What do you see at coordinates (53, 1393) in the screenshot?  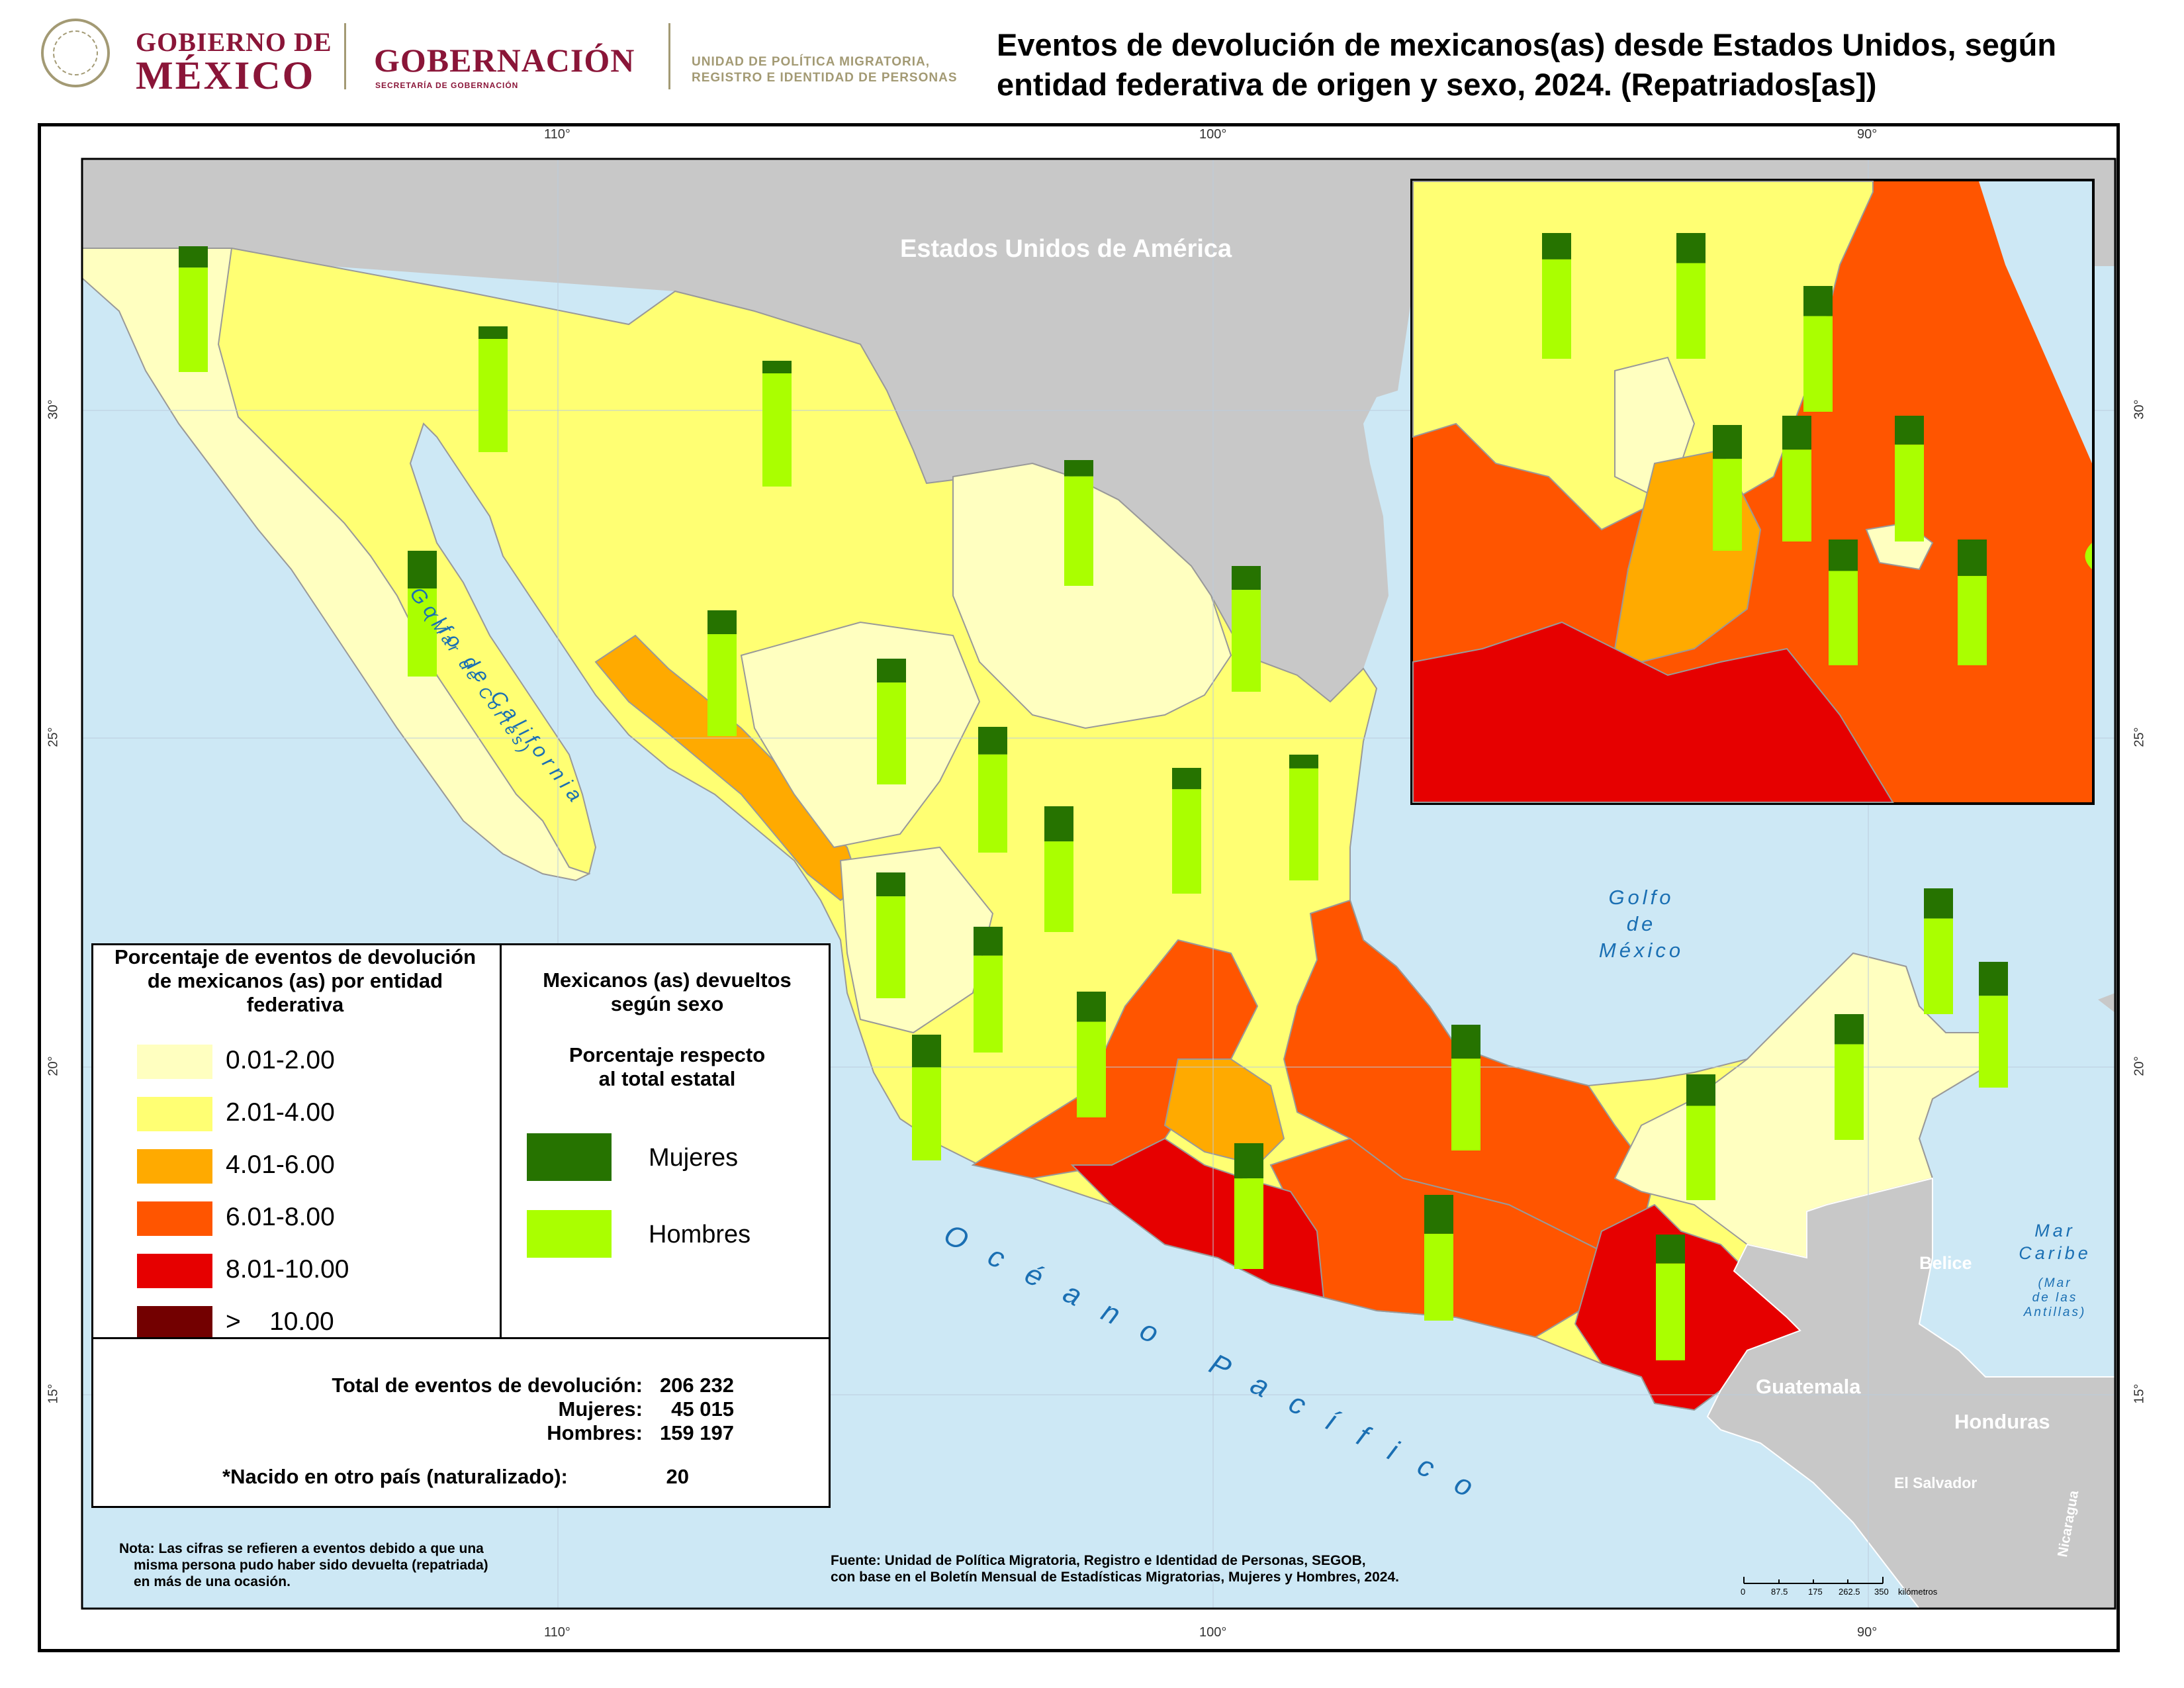 I see `tick-lat-15-left: 15°` at bounding box center [53, 1393].